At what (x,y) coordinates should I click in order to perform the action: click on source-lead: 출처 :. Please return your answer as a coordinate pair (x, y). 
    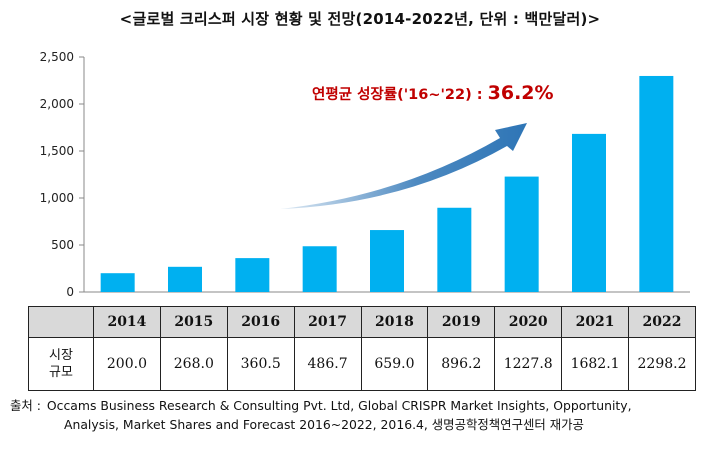
    Looking at the image, I should click on (25, 405).